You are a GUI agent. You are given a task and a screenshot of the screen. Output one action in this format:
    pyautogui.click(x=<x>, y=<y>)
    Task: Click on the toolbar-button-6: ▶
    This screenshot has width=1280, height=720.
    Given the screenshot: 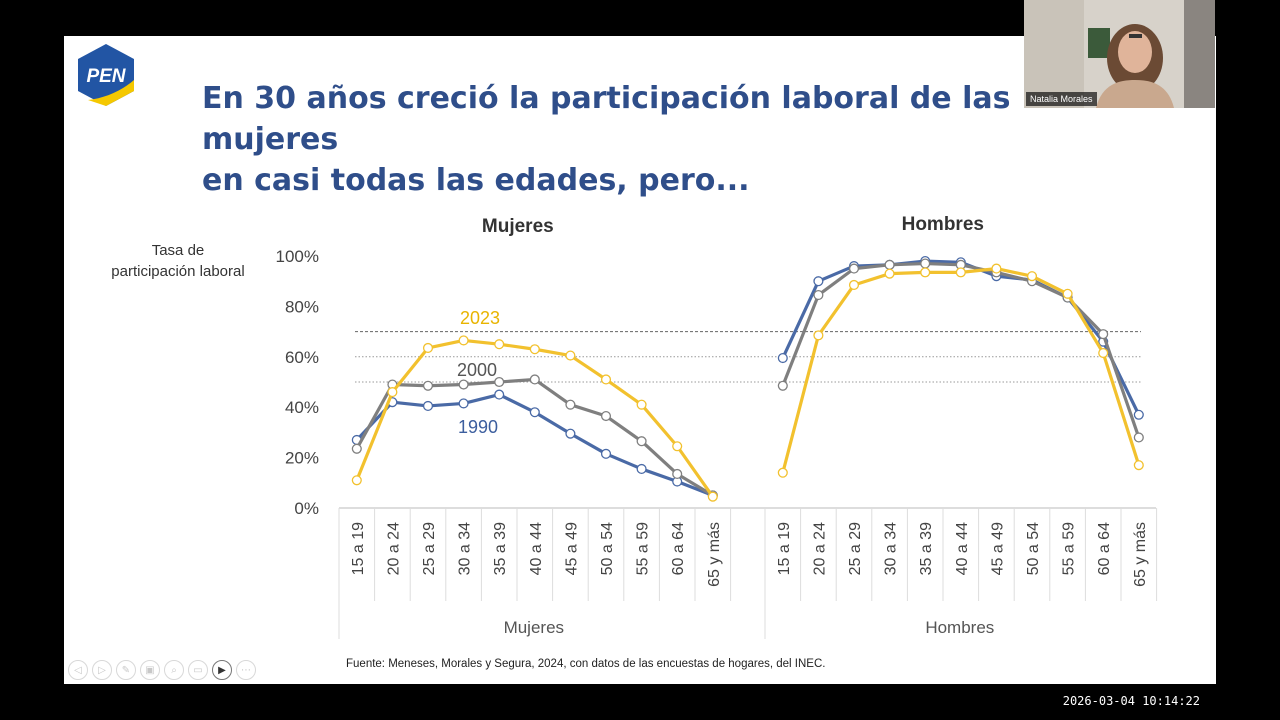 What is the action you would take?
    pyautogui.click(x=222, y=670)
    